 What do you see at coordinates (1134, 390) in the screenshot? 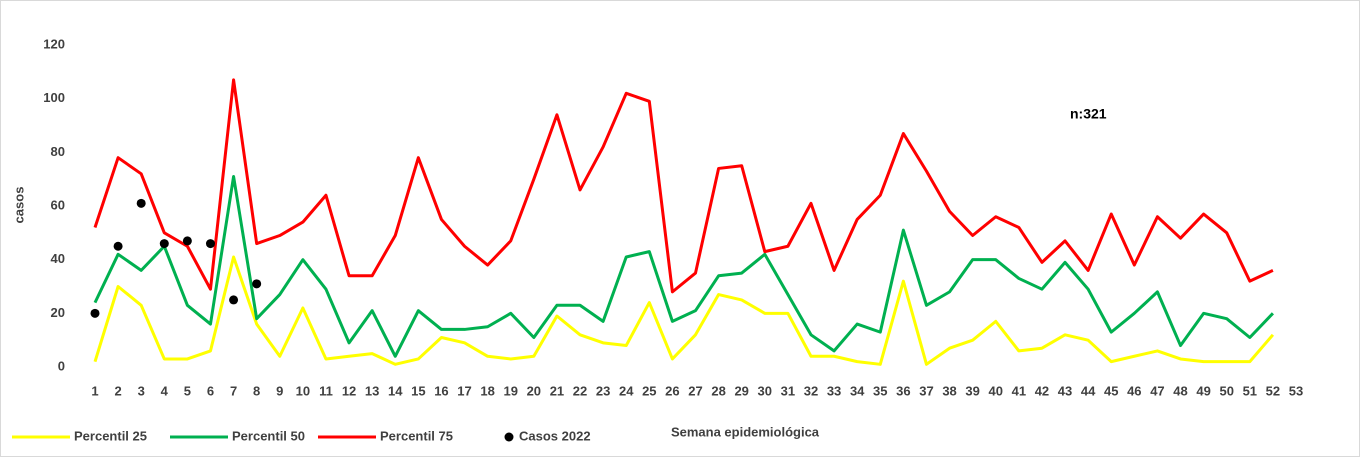
I see `x-tick-label: 46` at bounding box center [1134, 390].